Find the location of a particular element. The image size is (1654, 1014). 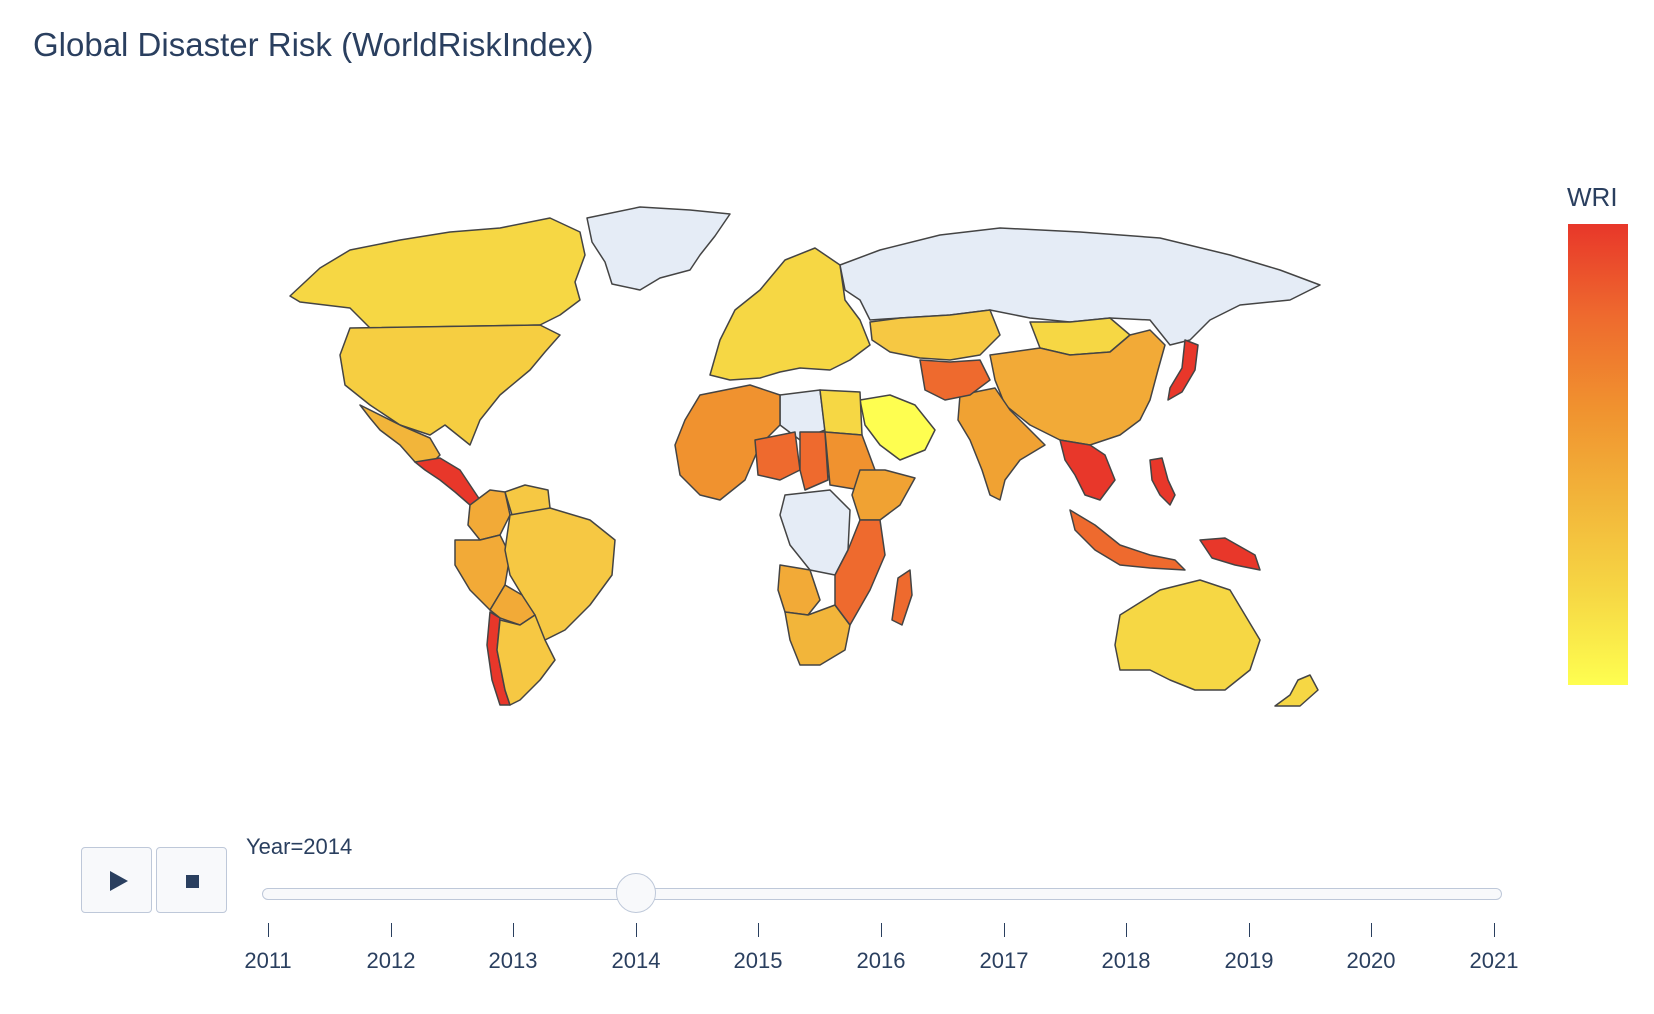

colorbar-title: WRI is located at coordinates (1592, 197).